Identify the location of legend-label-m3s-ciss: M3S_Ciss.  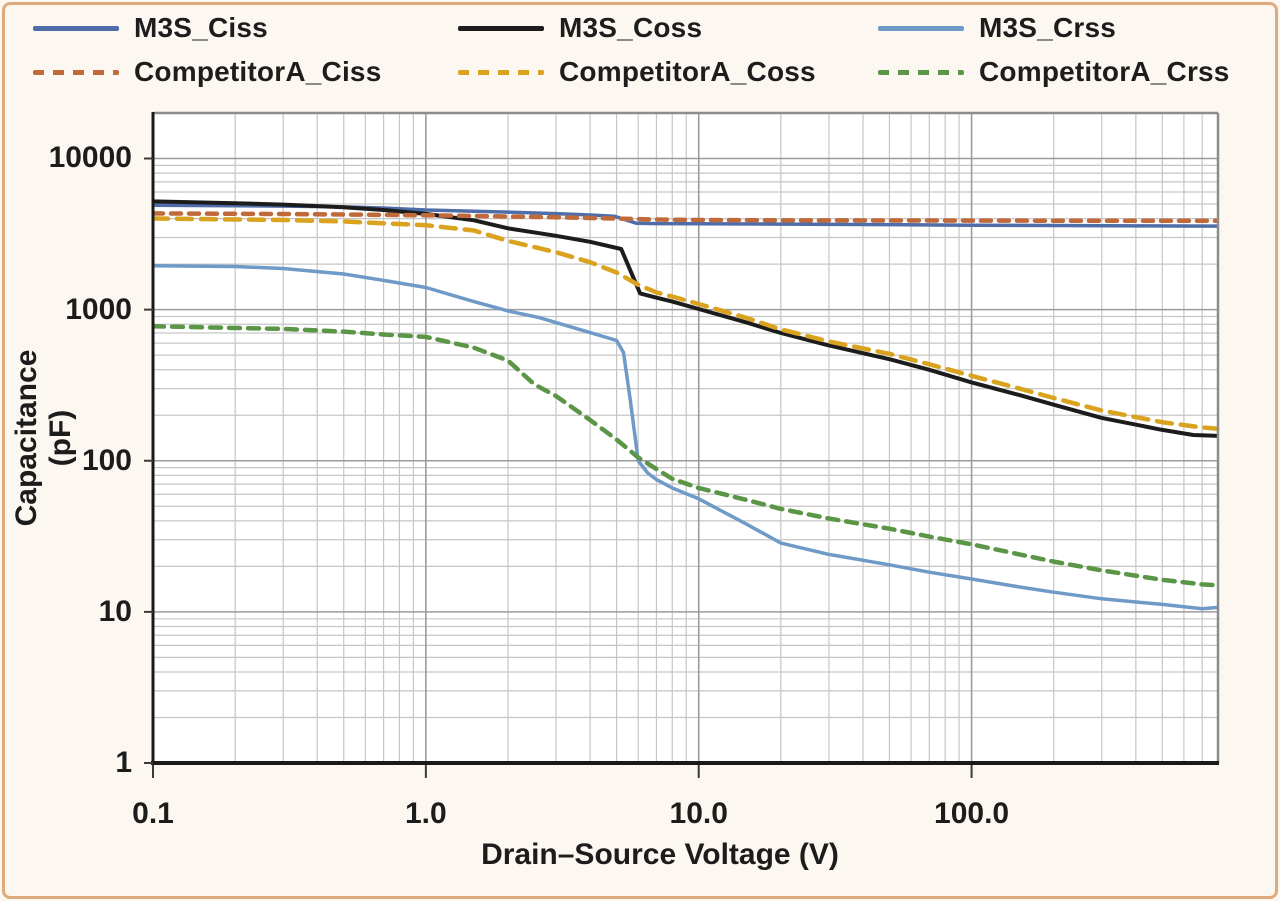
(201, 27).